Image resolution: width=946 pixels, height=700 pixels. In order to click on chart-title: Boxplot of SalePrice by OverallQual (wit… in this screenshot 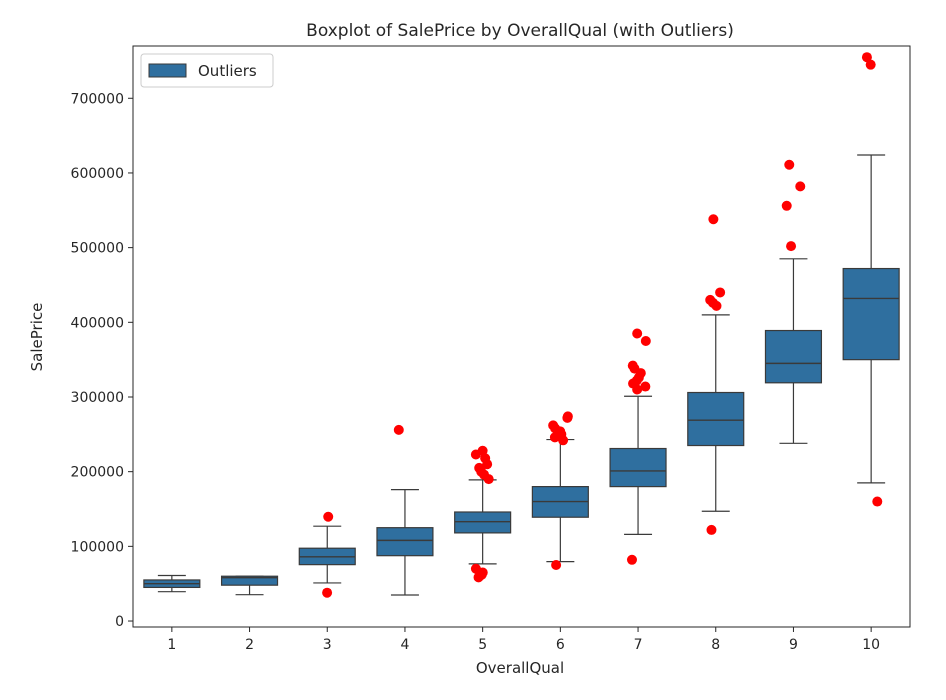, I will do `click(520, 31)`.